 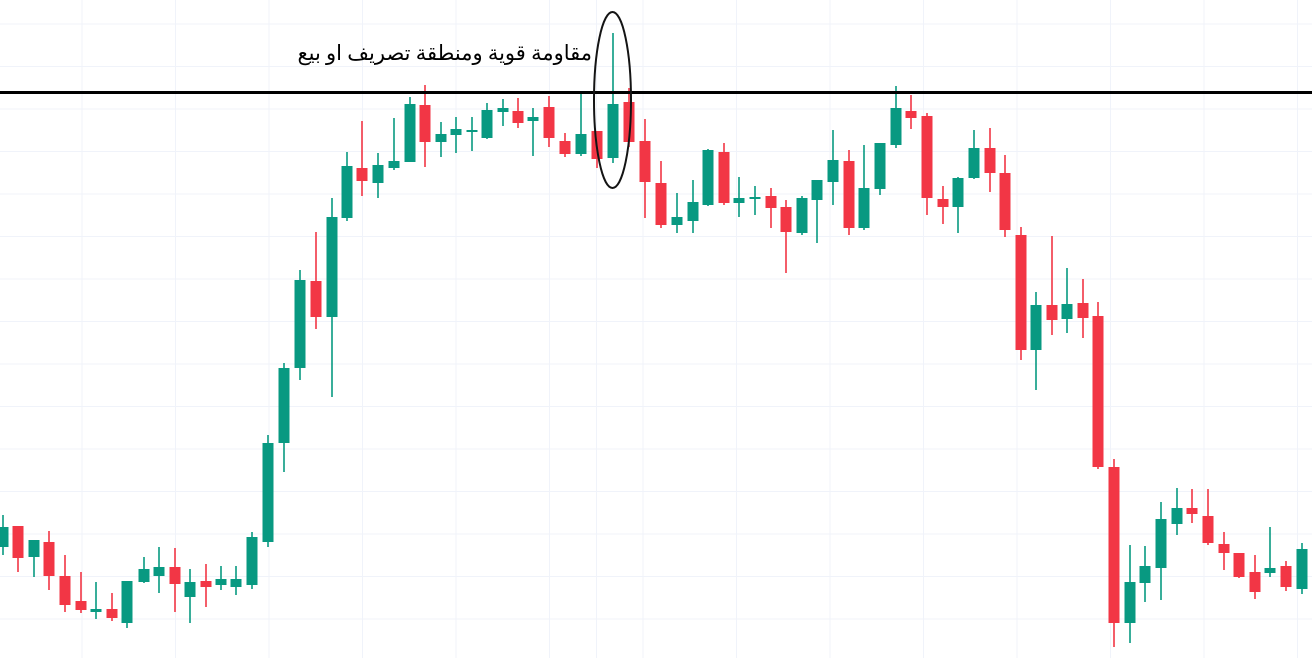 What do you see at coordinates (612, 100) in the screenshot?
I see `highlight-ellipse` at bounding box center [612, 100].